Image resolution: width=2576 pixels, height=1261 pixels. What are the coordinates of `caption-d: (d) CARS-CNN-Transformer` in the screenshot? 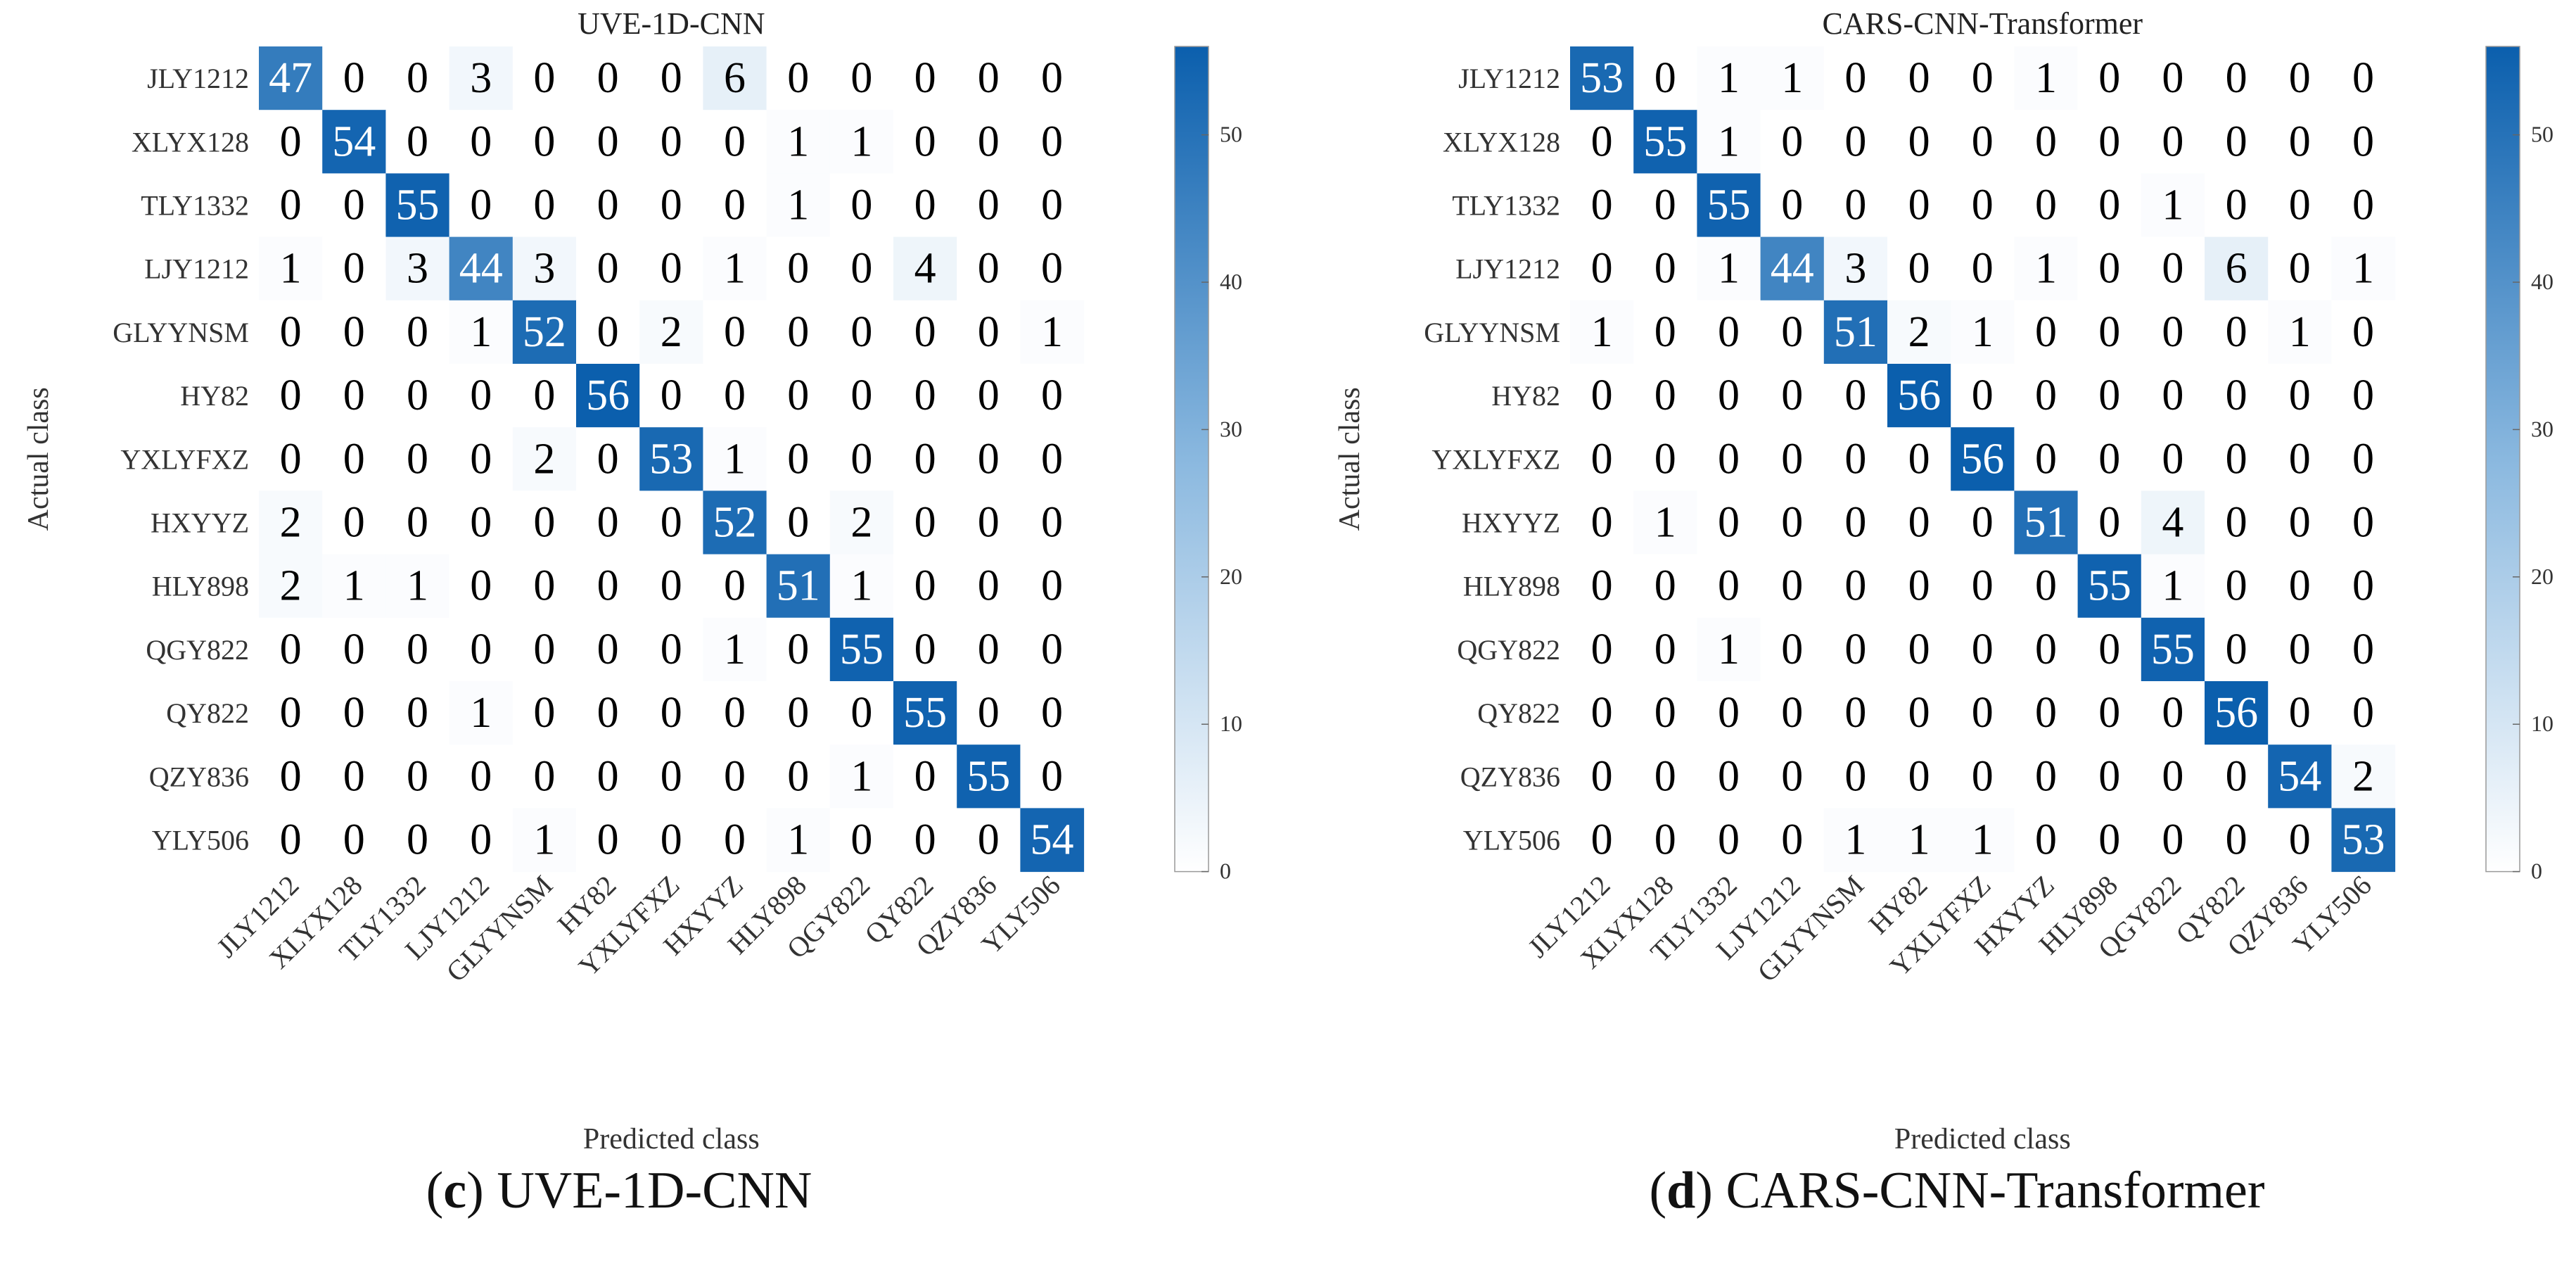 It's located at (1957, 1190).